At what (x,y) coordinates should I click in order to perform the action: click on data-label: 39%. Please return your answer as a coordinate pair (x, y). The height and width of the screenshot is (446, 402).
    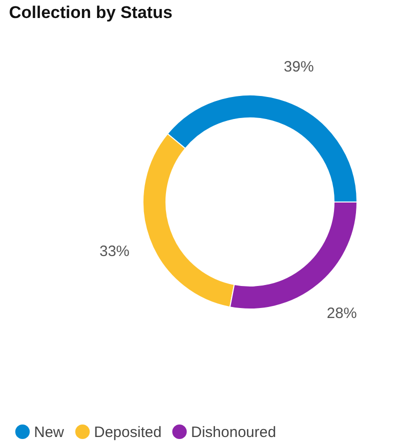
    Looking at the image, I should click on (299, 67).